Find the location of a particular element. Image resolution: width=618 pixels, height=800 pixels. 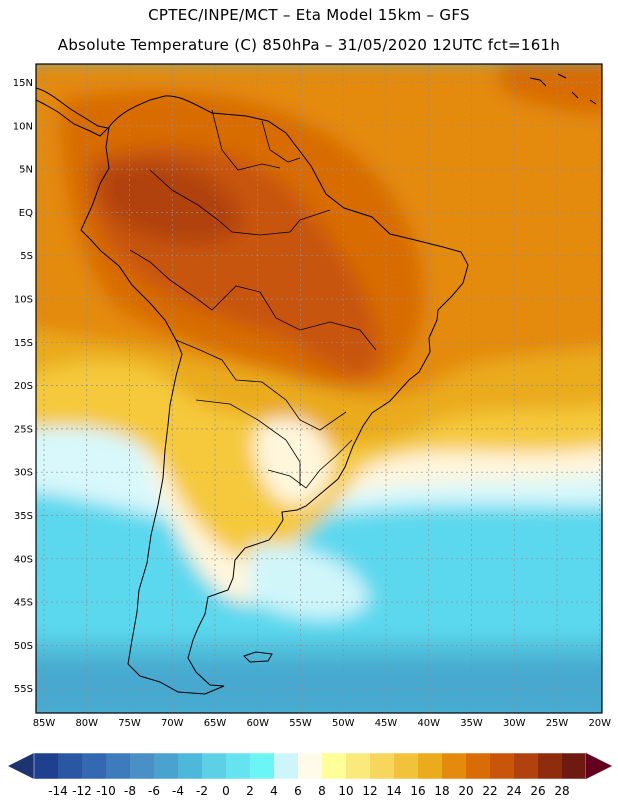

latitude-tick-label: 25S is located at coordinates (23, 429).